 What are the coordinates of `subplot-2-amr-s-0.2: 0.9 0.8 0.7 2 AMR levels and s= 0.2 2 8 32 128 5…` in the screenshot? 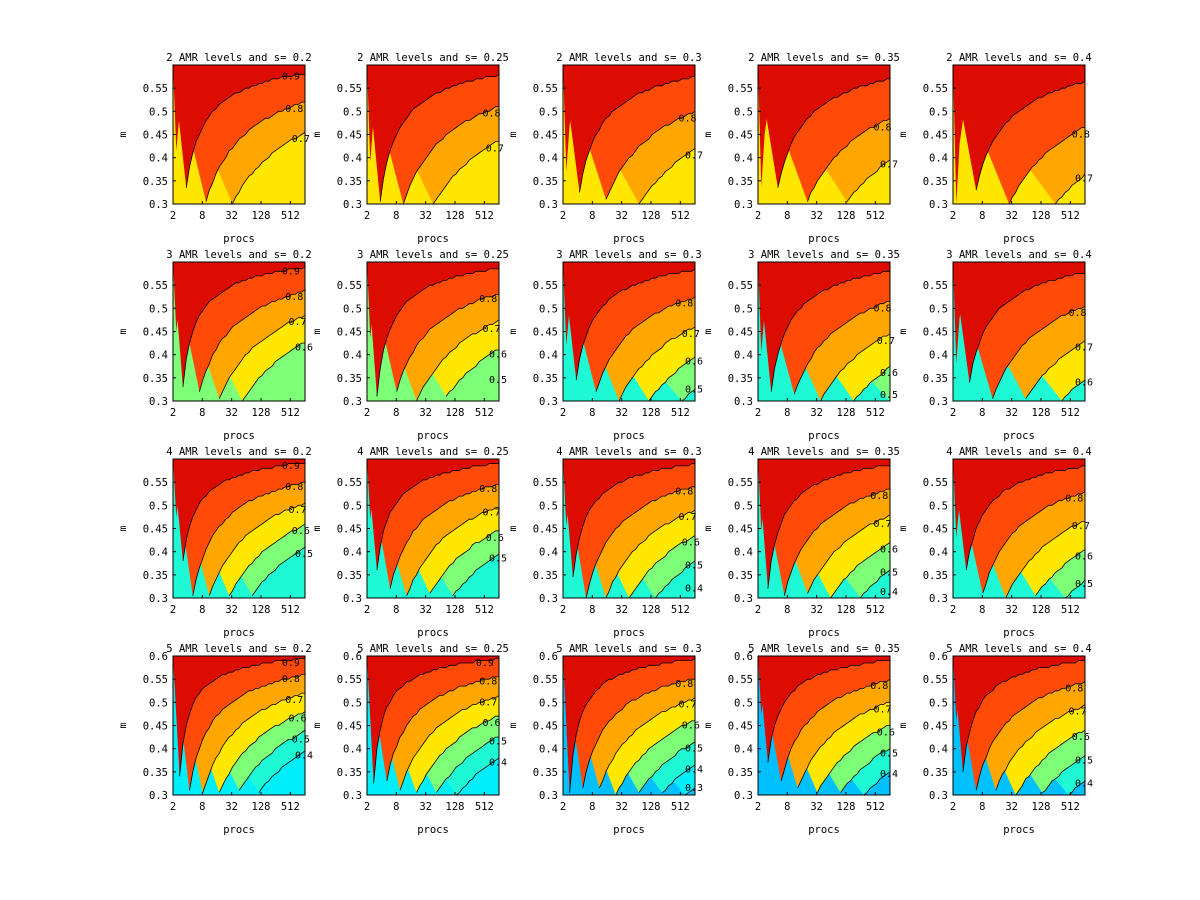 It's located at (215, 148).